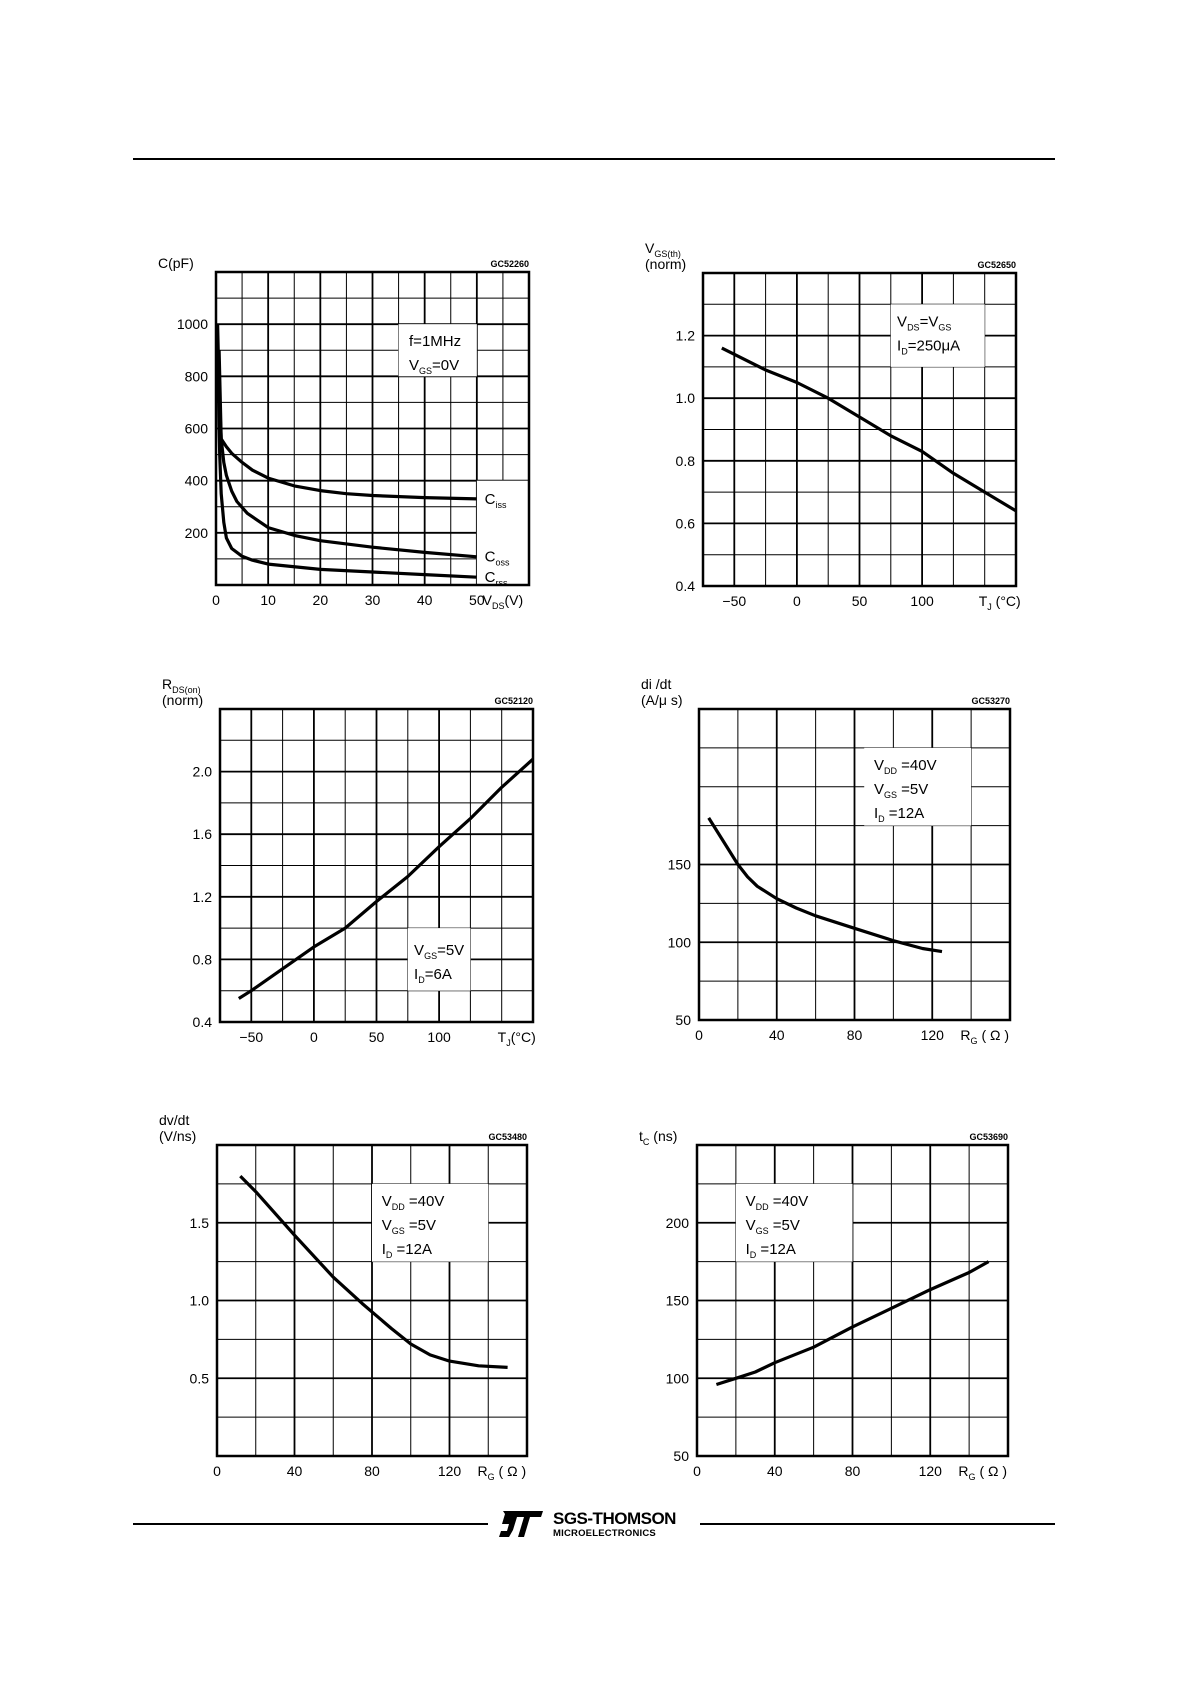  I want to click on x-axis-unit-label: VDS(V), so click(503, 601).